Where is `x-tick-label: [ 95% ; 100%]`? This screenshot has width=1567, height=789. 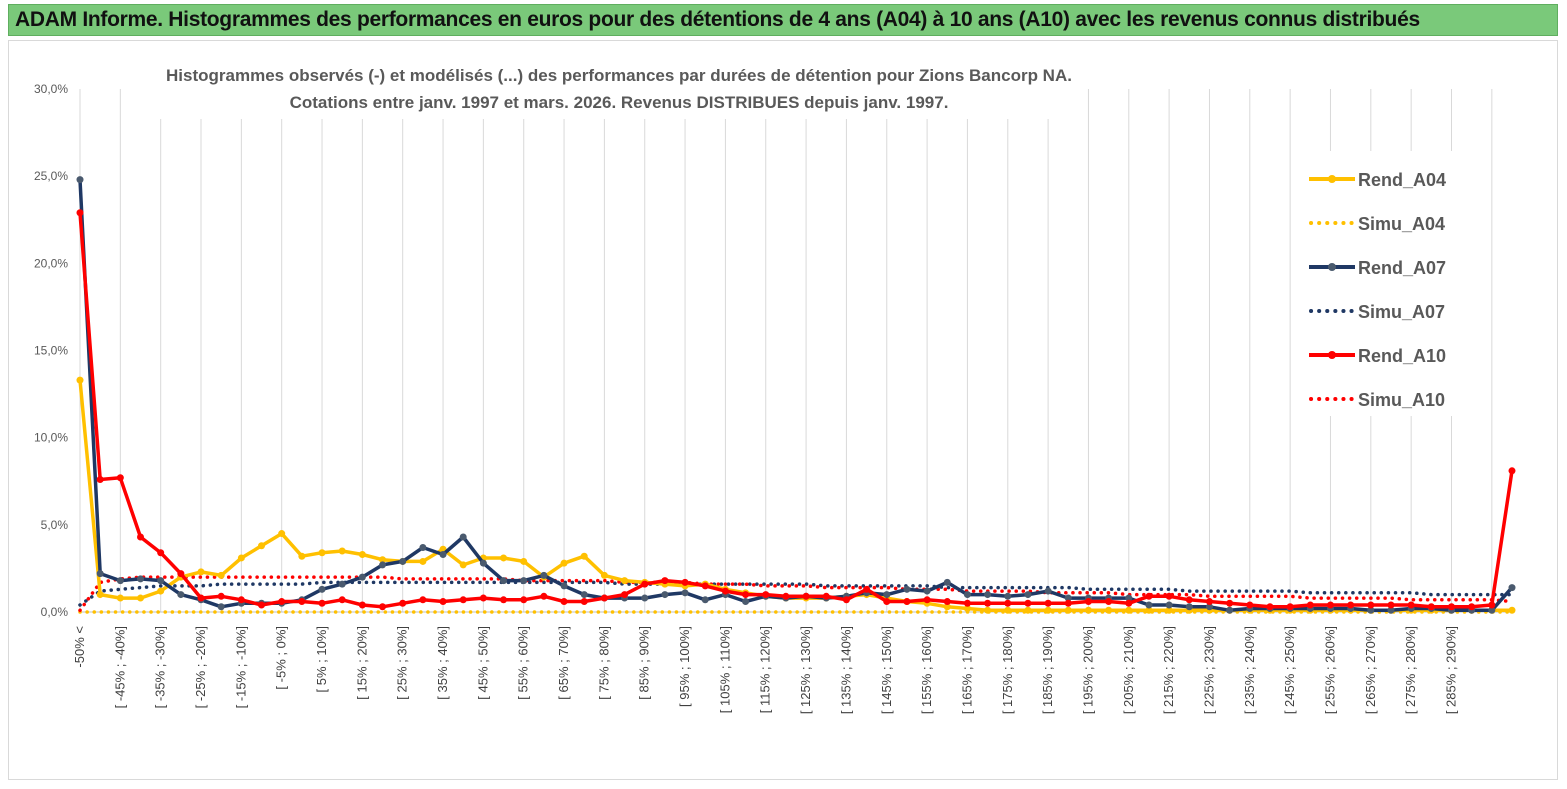
x-tick-label: [ 95% ; 100%] is located at coordinates (684, 666).